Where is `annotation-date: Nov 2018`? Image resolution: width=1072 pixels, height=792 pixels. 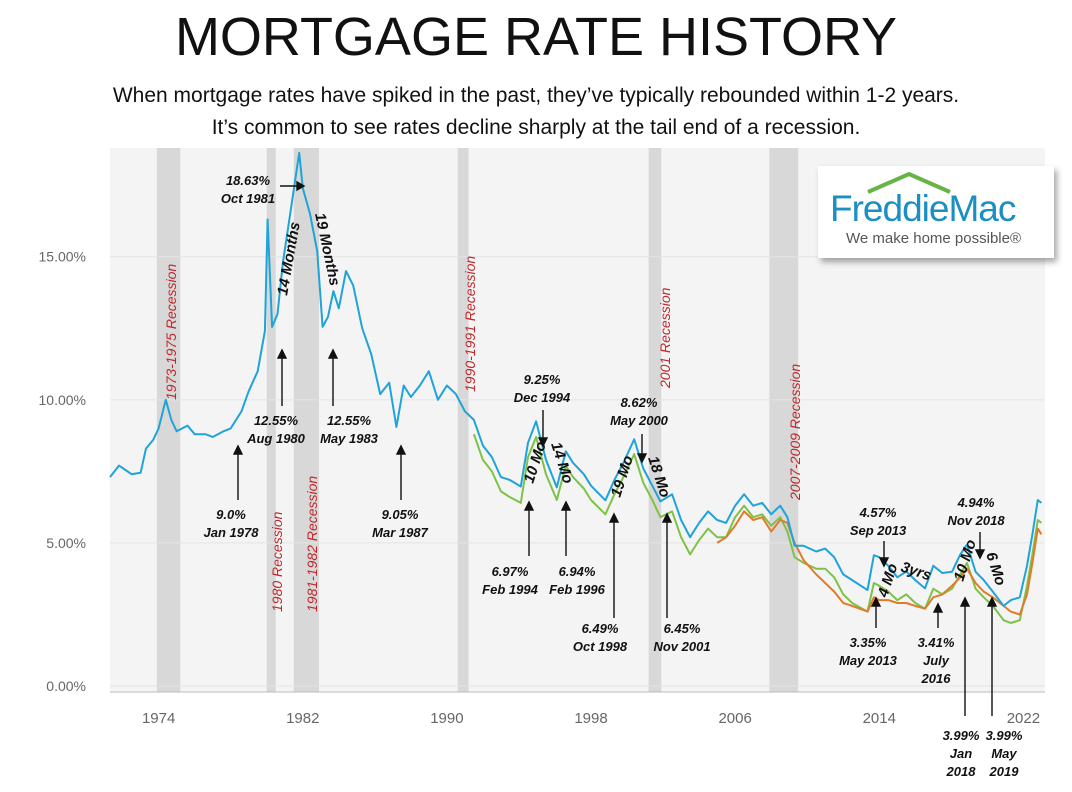
annotation-date: Nov 2018 is located at coordinates (976, 520).